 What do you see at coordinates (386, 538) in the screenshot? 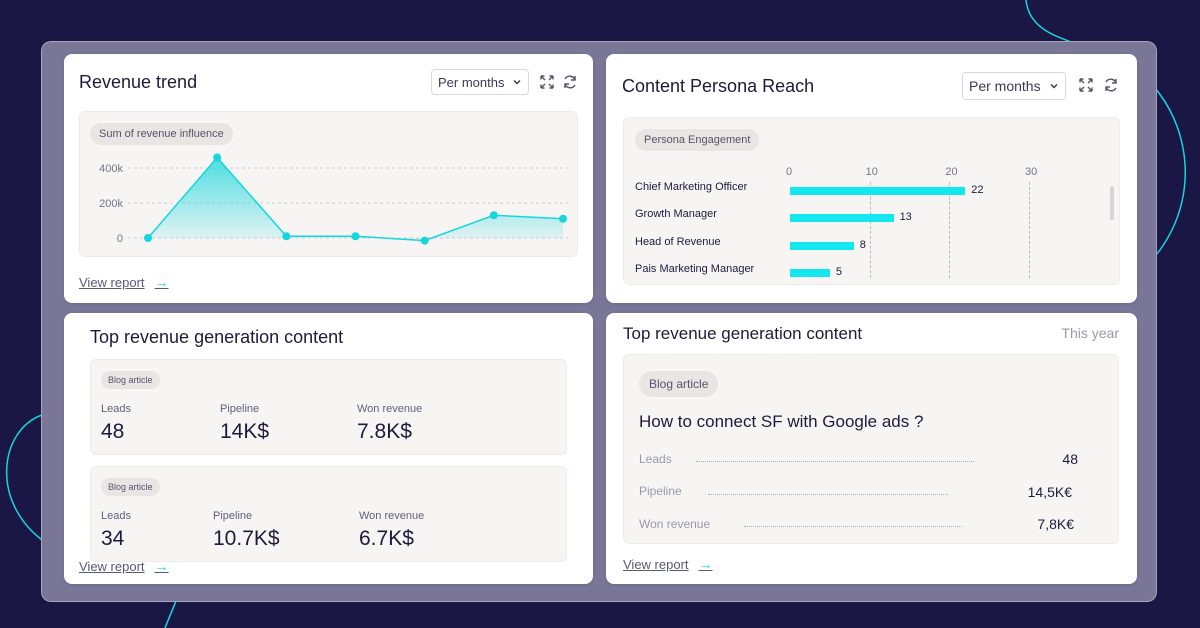
I see `won-revenue-value: 6.7K$` at bounding box center [386, 538].